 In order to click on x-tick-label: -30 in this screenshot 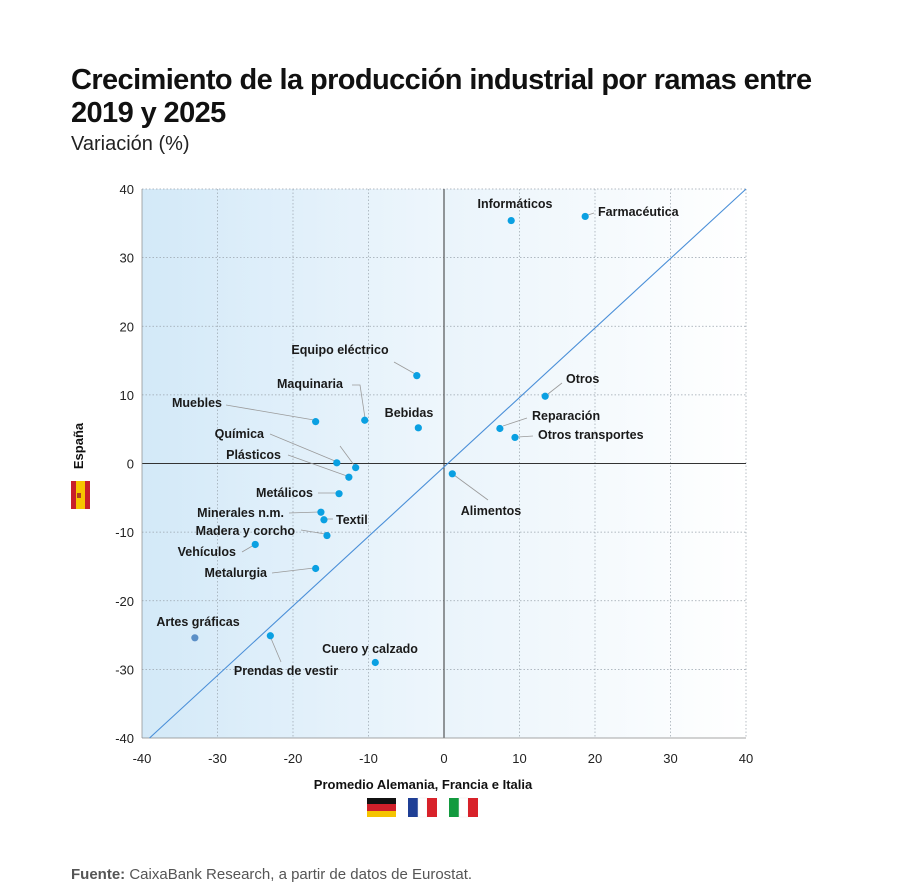, I will do `click(217, 758)`.